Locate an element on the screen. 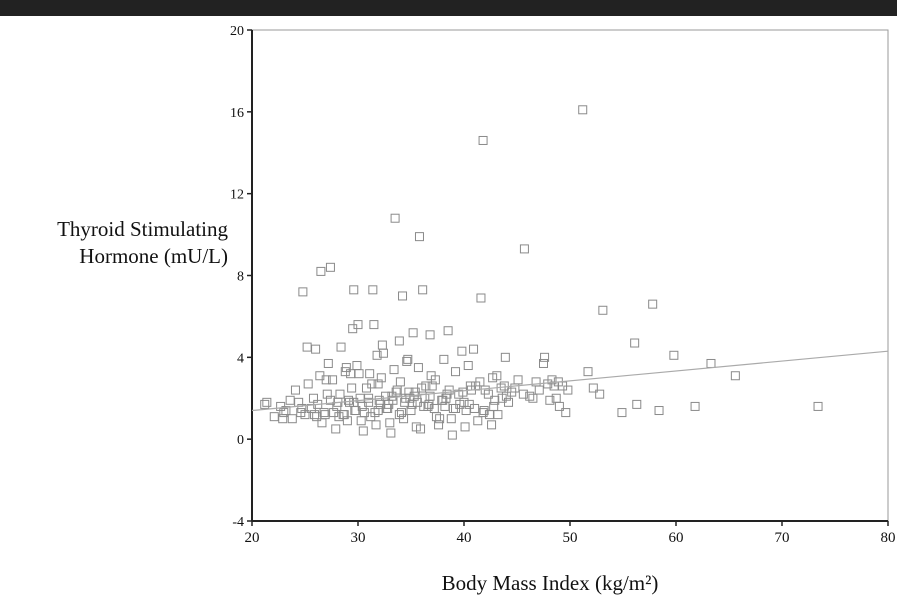  y-tick-label: -4 is located at coordinates (238, 522).